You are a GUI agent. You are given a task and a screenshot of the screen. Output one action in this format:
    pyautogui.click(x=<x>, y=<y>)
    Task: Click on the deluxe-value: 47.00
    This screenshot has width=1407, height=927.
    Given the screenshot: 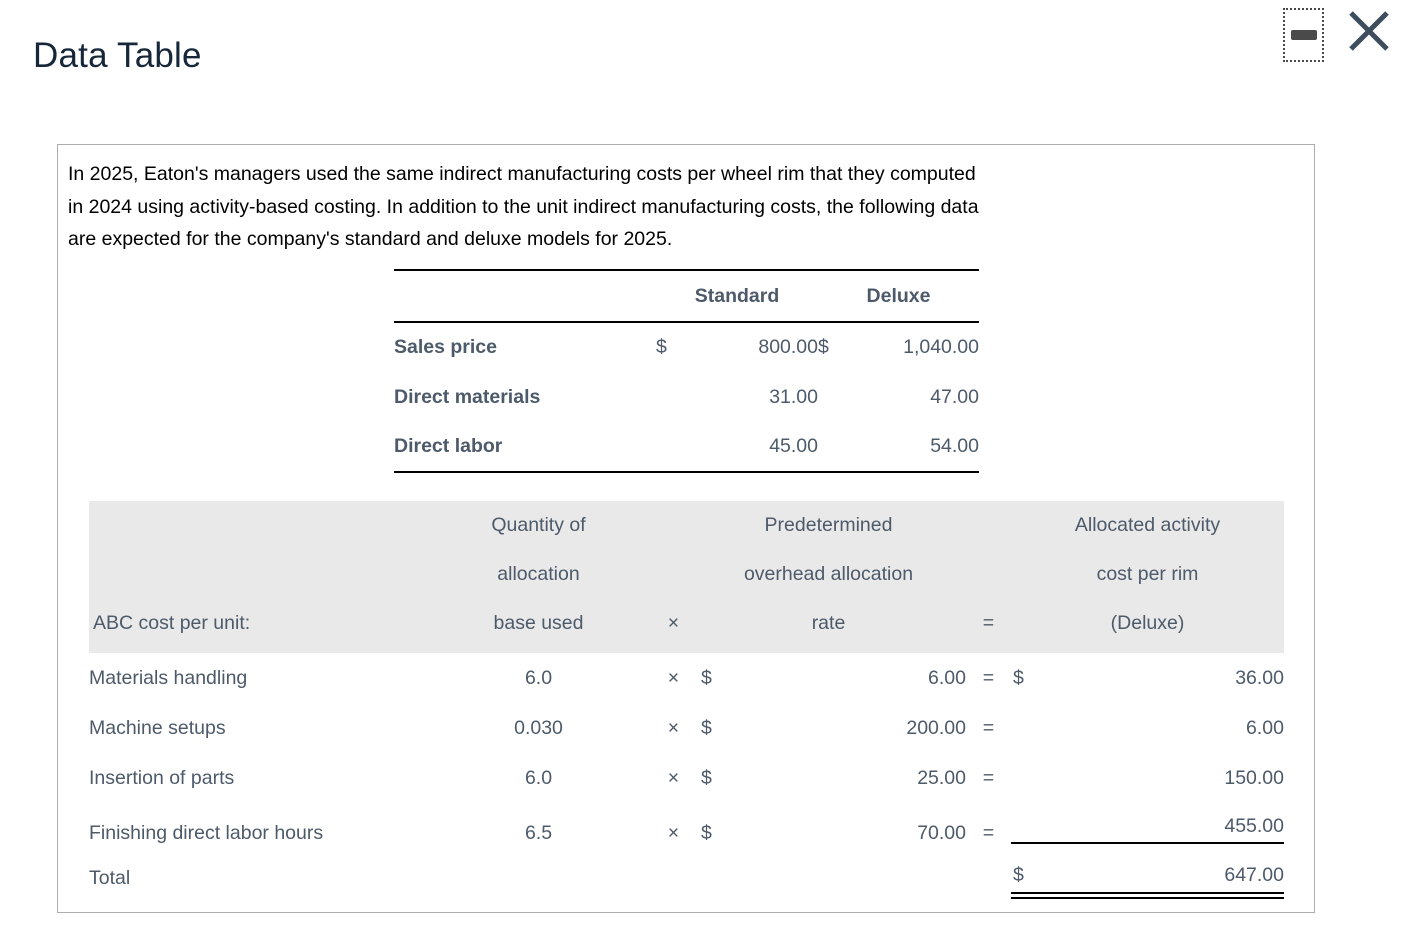 What is the action you would take?
    pyautogui.click(x=954, y=396)
    